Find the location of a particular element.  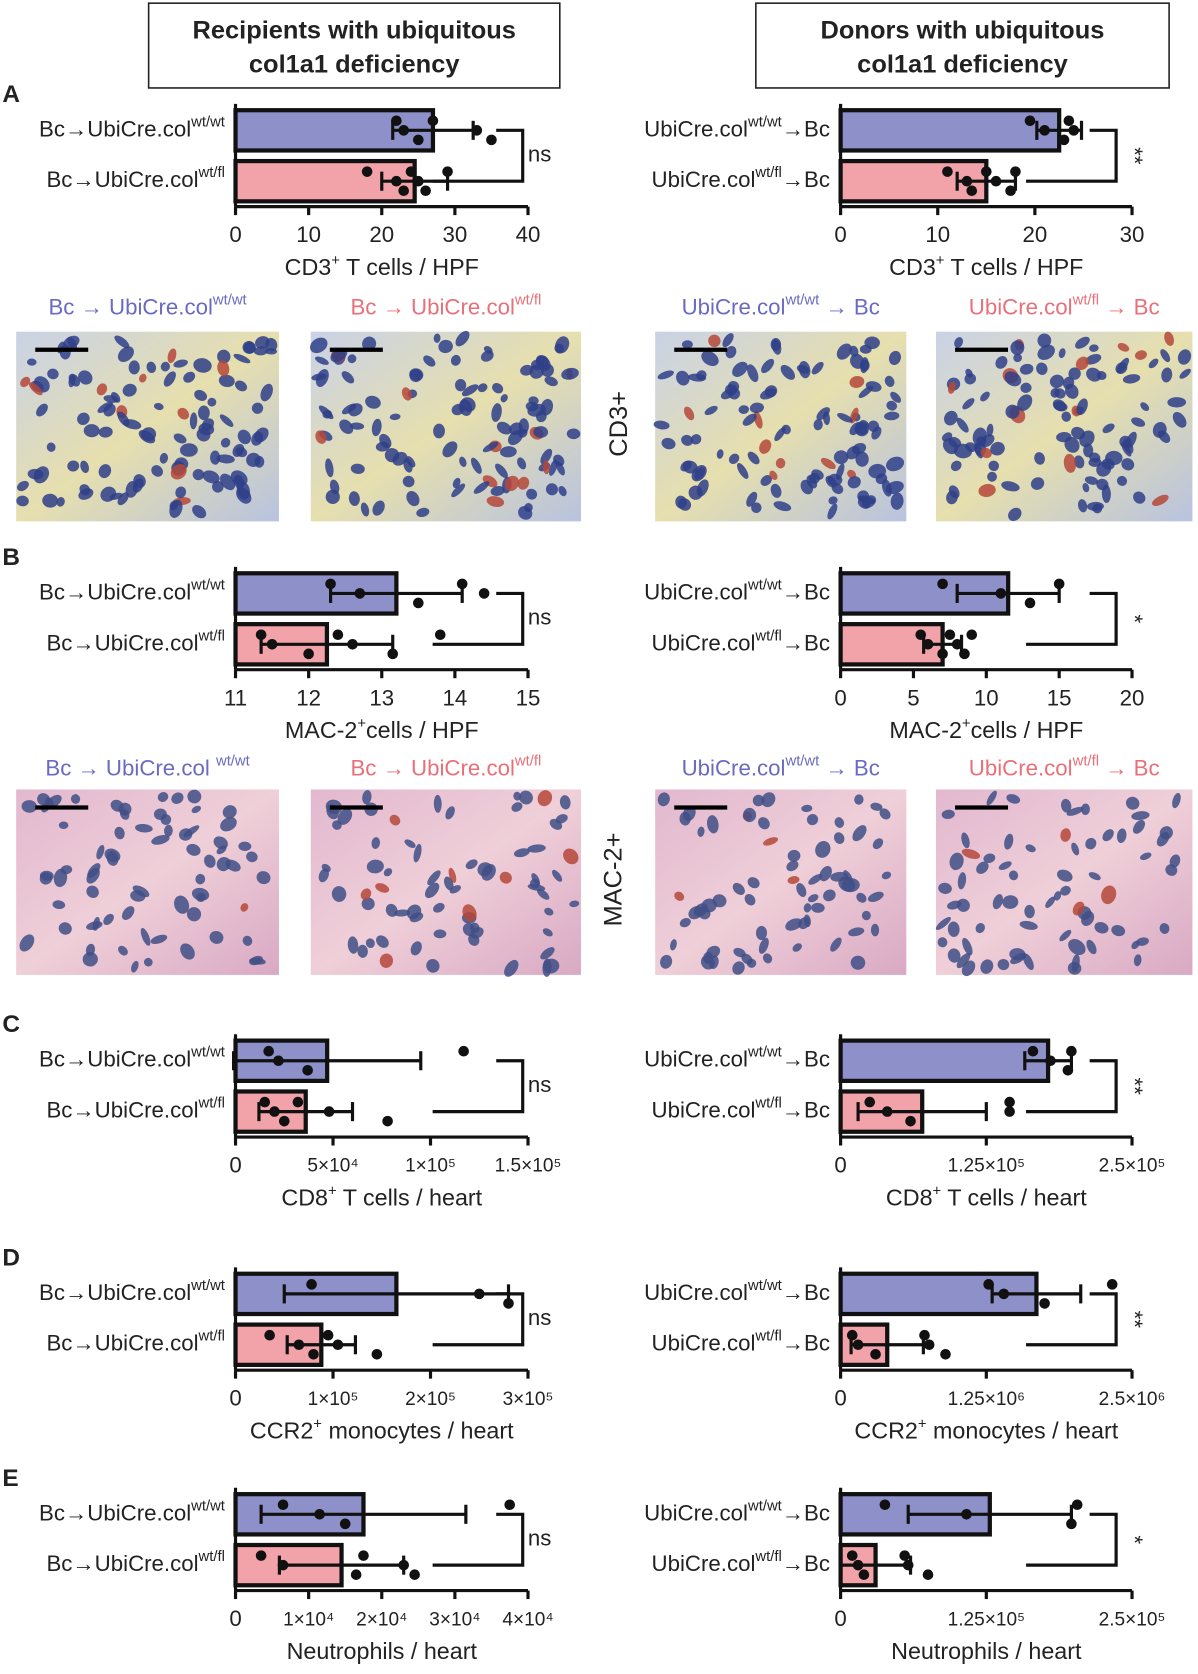

x-axis-label: Neutrophils / heart is located at coordinates (382, 1651).